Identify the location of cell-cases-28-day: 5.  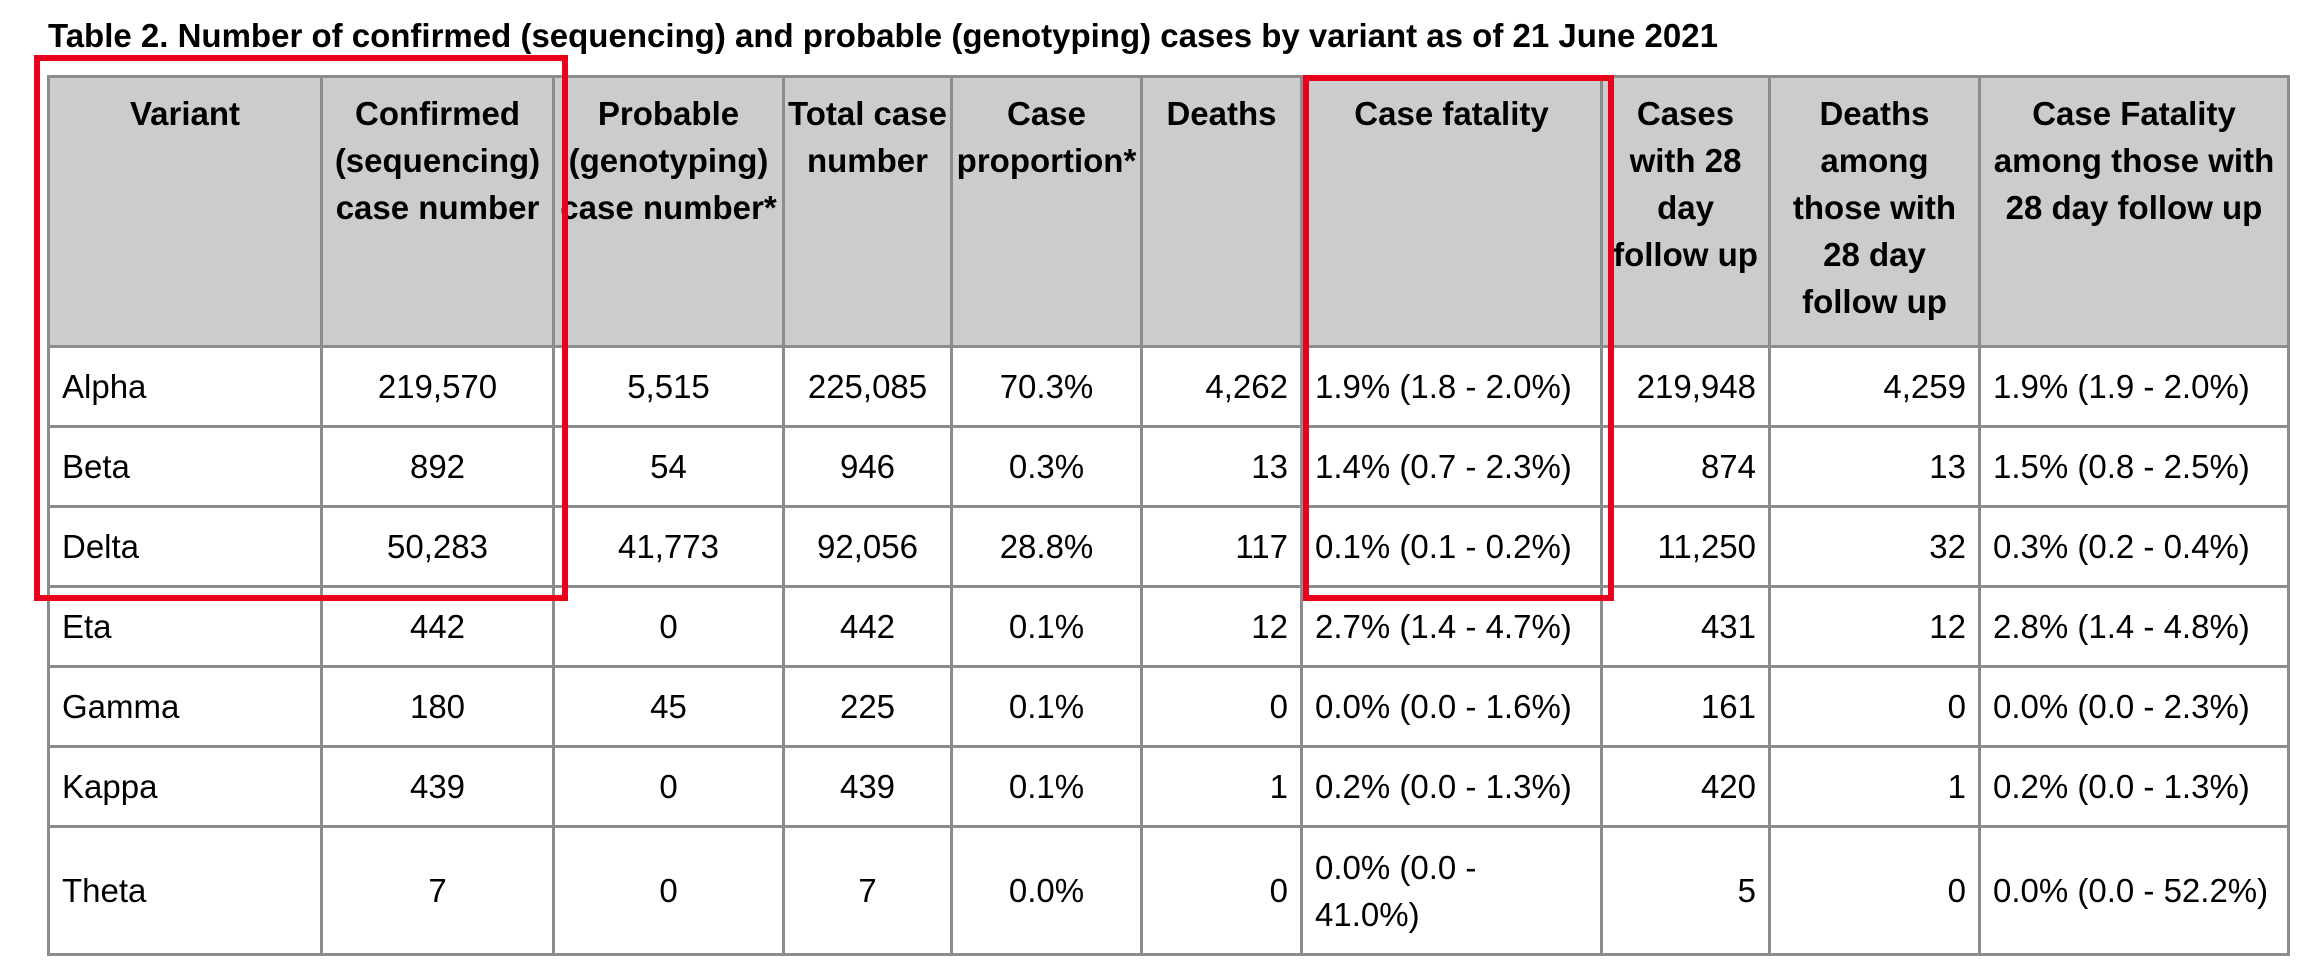
(1685, 890).